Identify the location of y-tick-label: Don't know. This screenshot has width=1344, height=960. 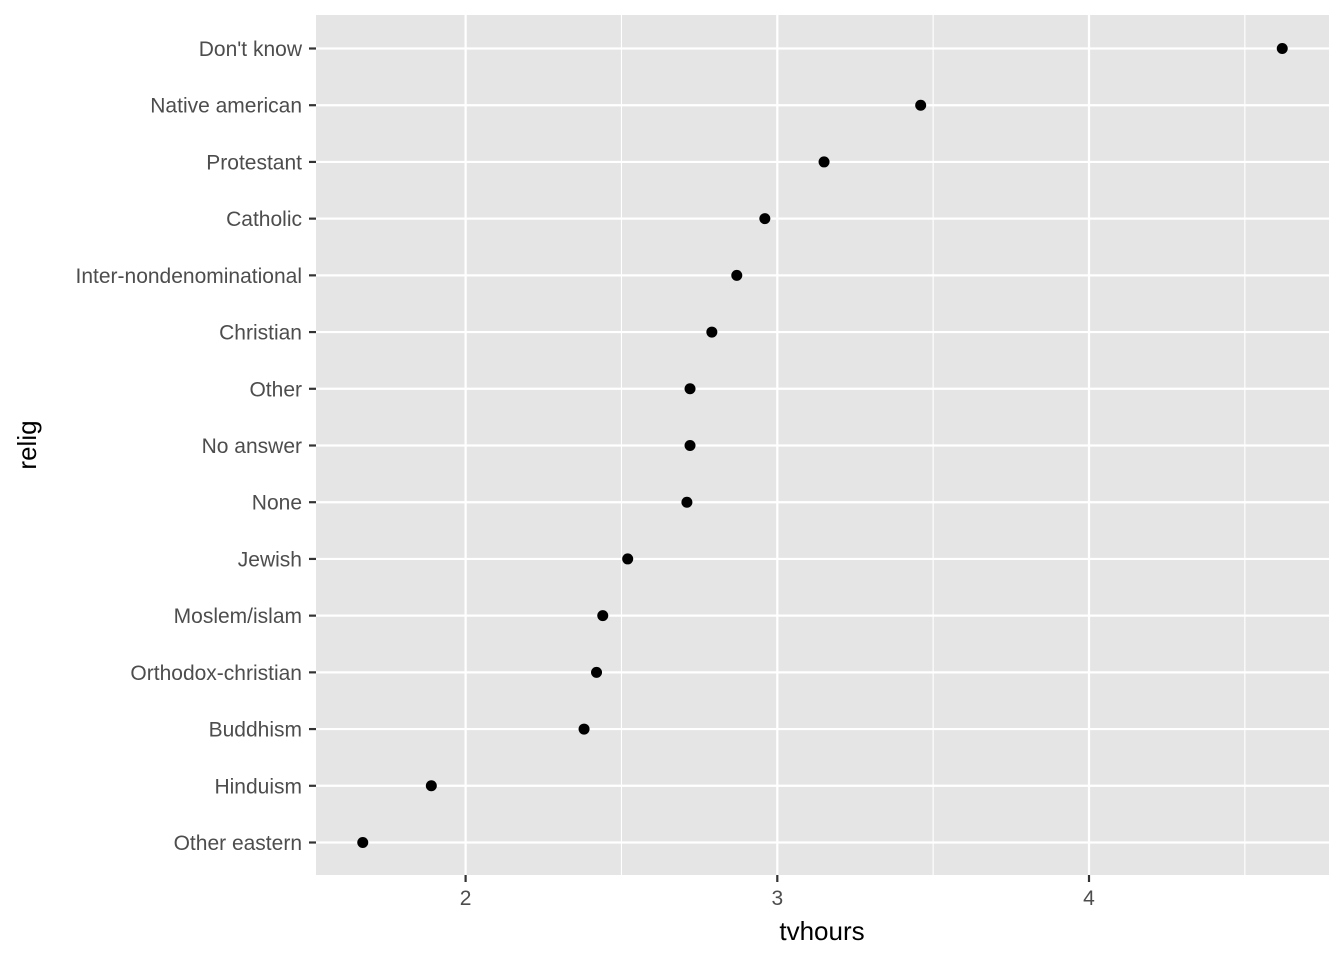
(251, 49).